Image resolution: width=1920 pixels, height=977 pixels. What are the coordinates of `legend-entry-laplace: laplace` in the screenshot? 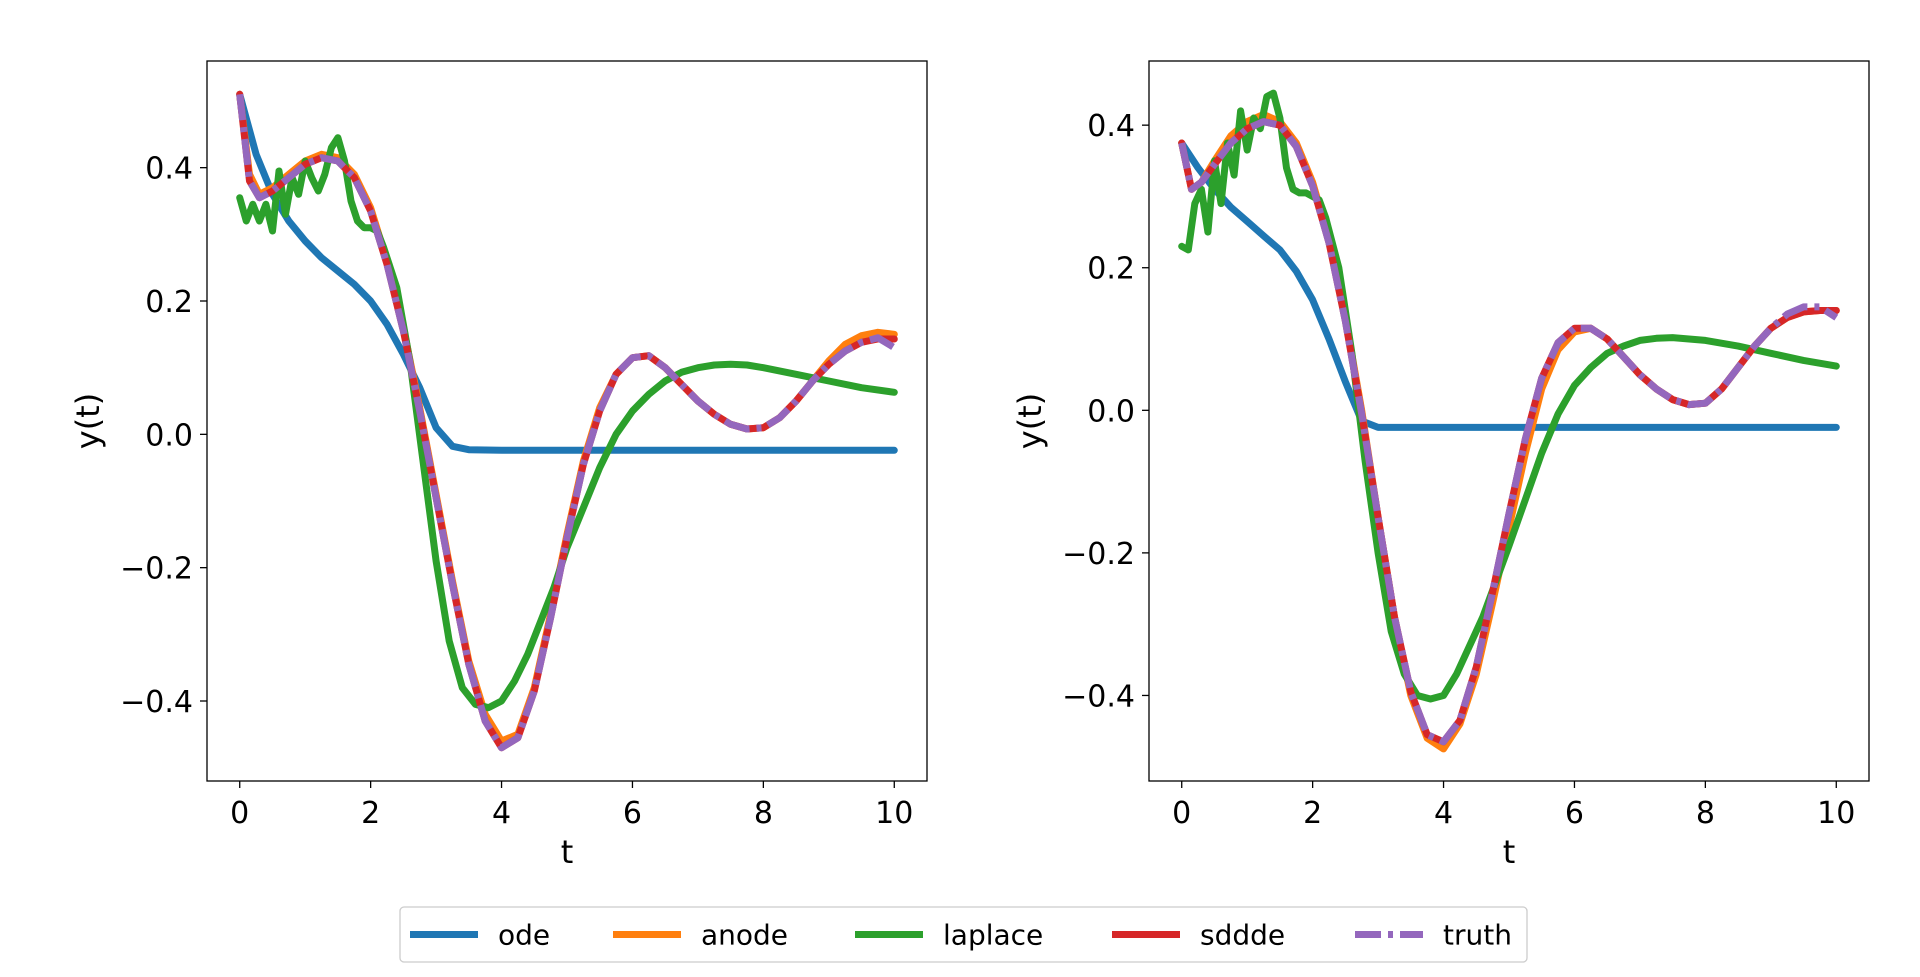 It's located at (949, 935).